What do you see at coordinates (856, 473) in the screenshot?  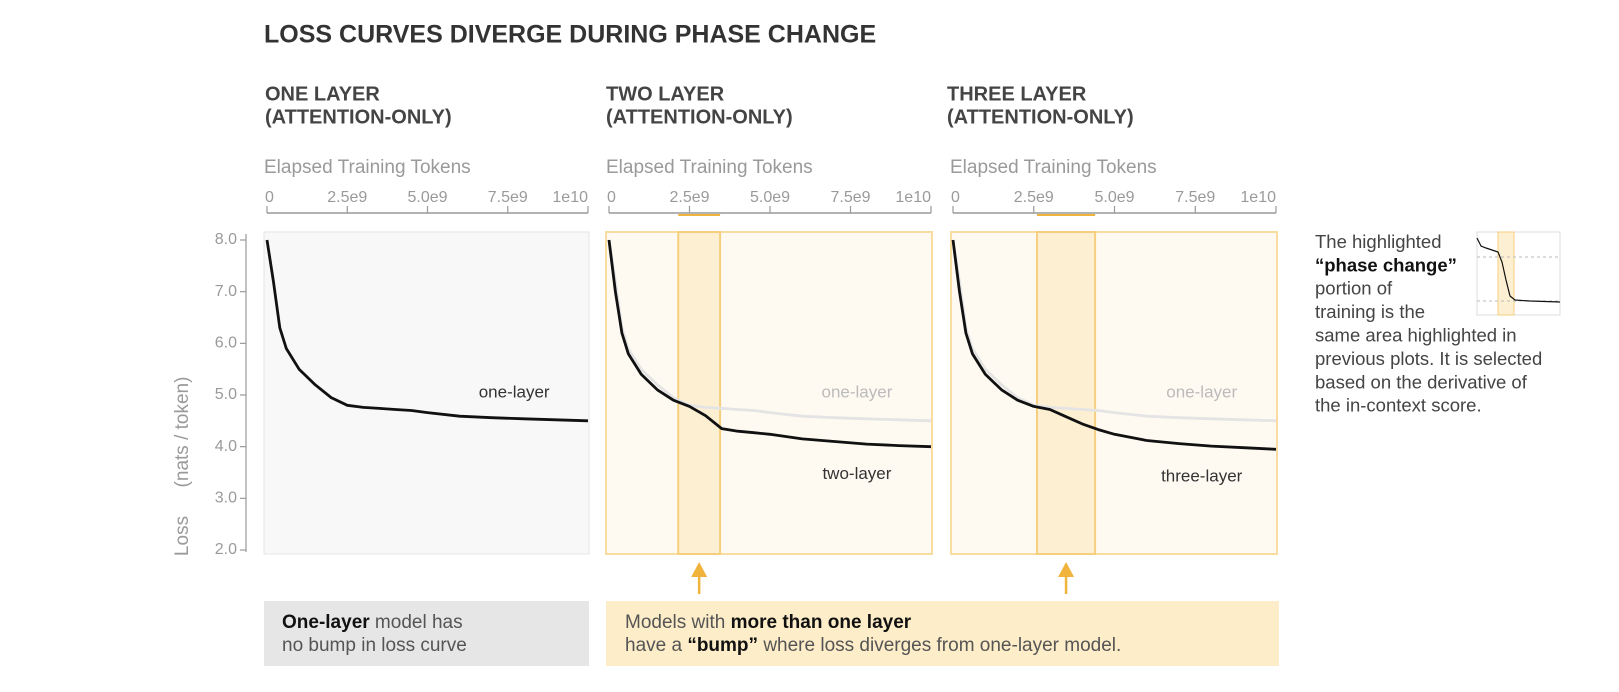 I see `series-label: two-layer` at bounding box center [856, 473].